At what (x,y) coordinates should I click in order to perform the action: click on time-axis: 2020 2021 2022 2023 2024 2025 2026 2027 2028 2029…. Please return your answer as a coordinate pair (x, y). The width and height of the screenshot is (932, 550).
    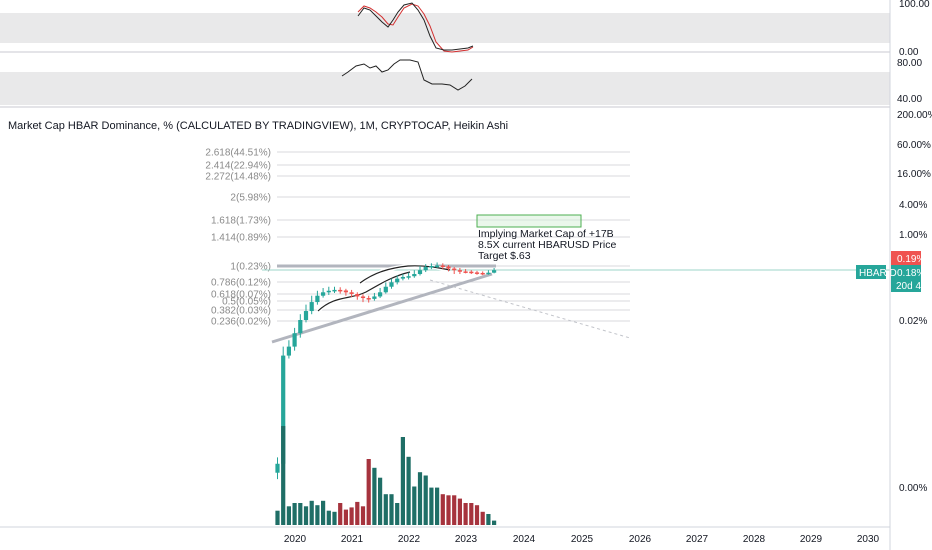
    Looking at the image, I should click on (445, 535).